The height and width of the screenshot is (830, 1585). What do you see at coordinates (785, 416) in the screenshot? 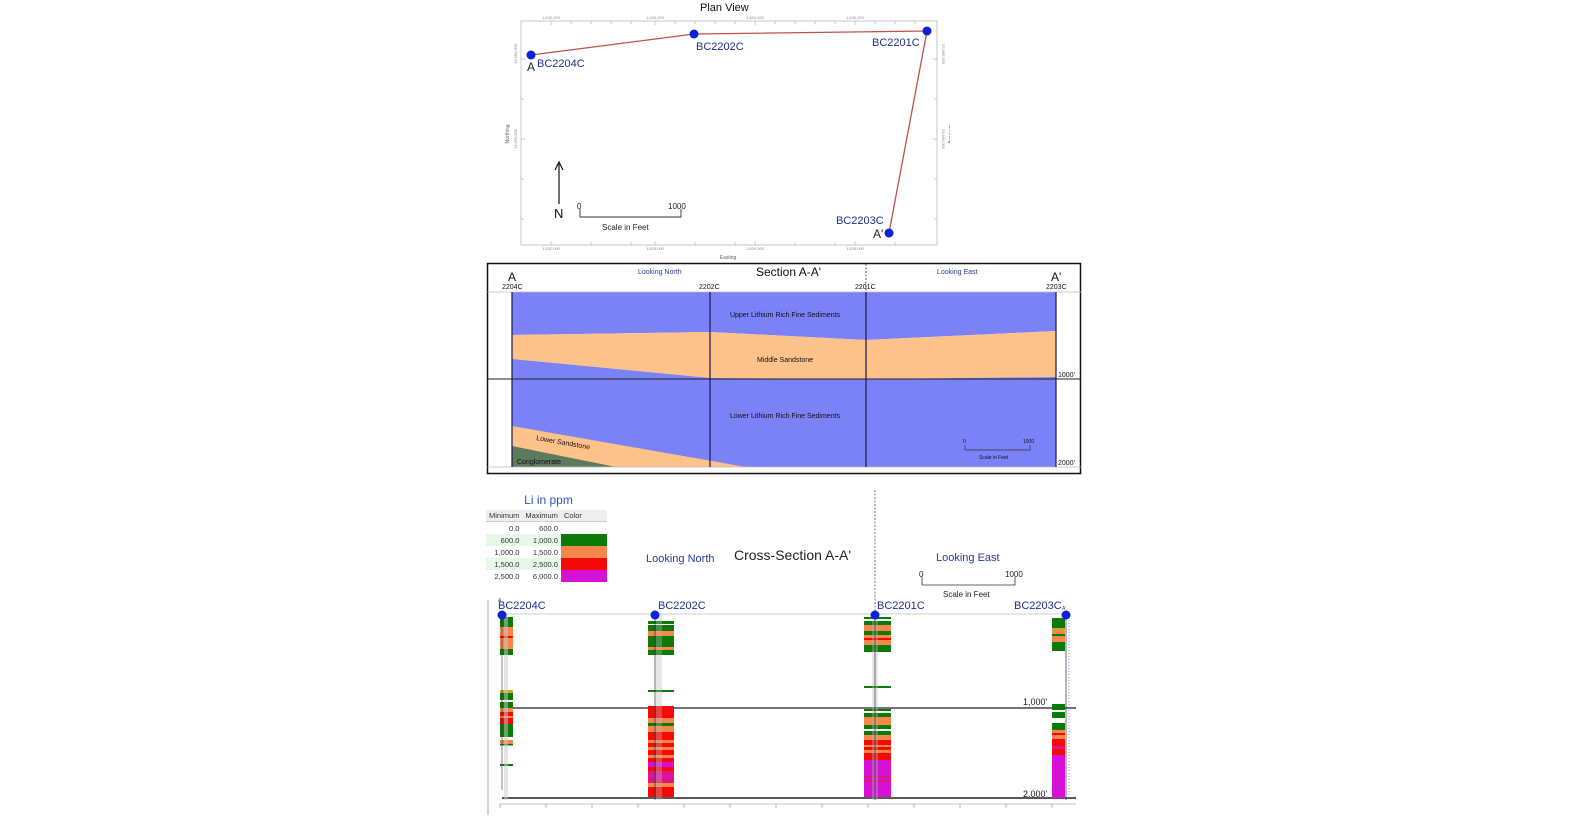
I see `svg-text:Lower Lithium Rich Fine Sedime: Lower Lithium Rich Fine Sediments` at bounding box center [785, 416].